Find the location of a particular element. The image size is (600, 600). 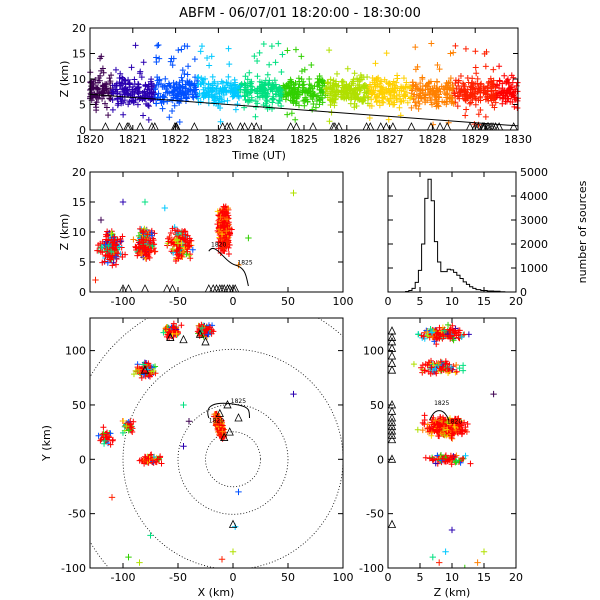

x-tick-label: 1823 is located at coordinates (218, 139).